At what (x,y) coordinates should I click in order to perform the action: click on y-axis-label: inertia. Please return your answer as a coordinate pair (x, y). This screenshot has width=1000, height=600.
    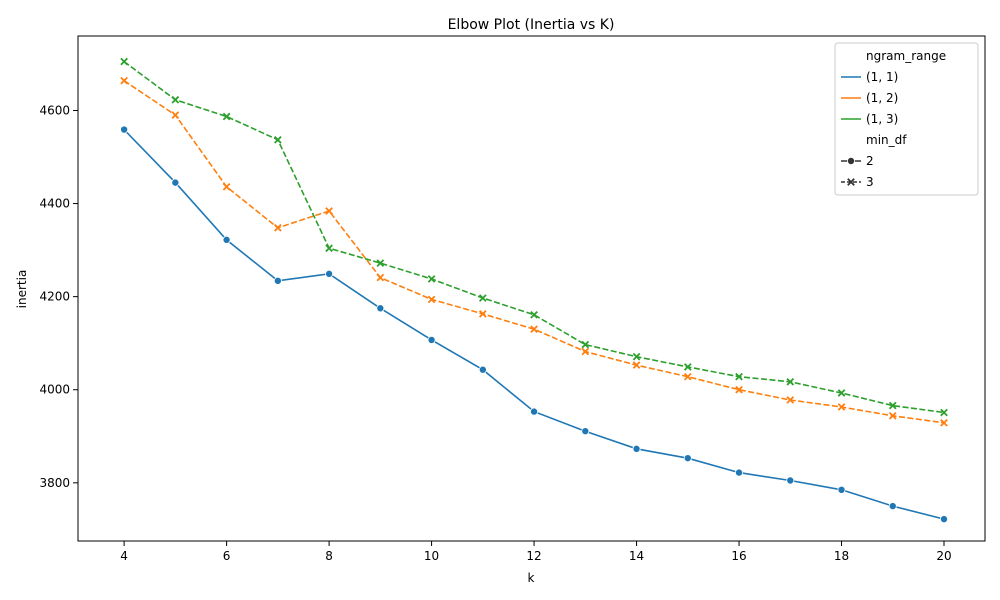
    Looking at the image, I should click on (22, 289).